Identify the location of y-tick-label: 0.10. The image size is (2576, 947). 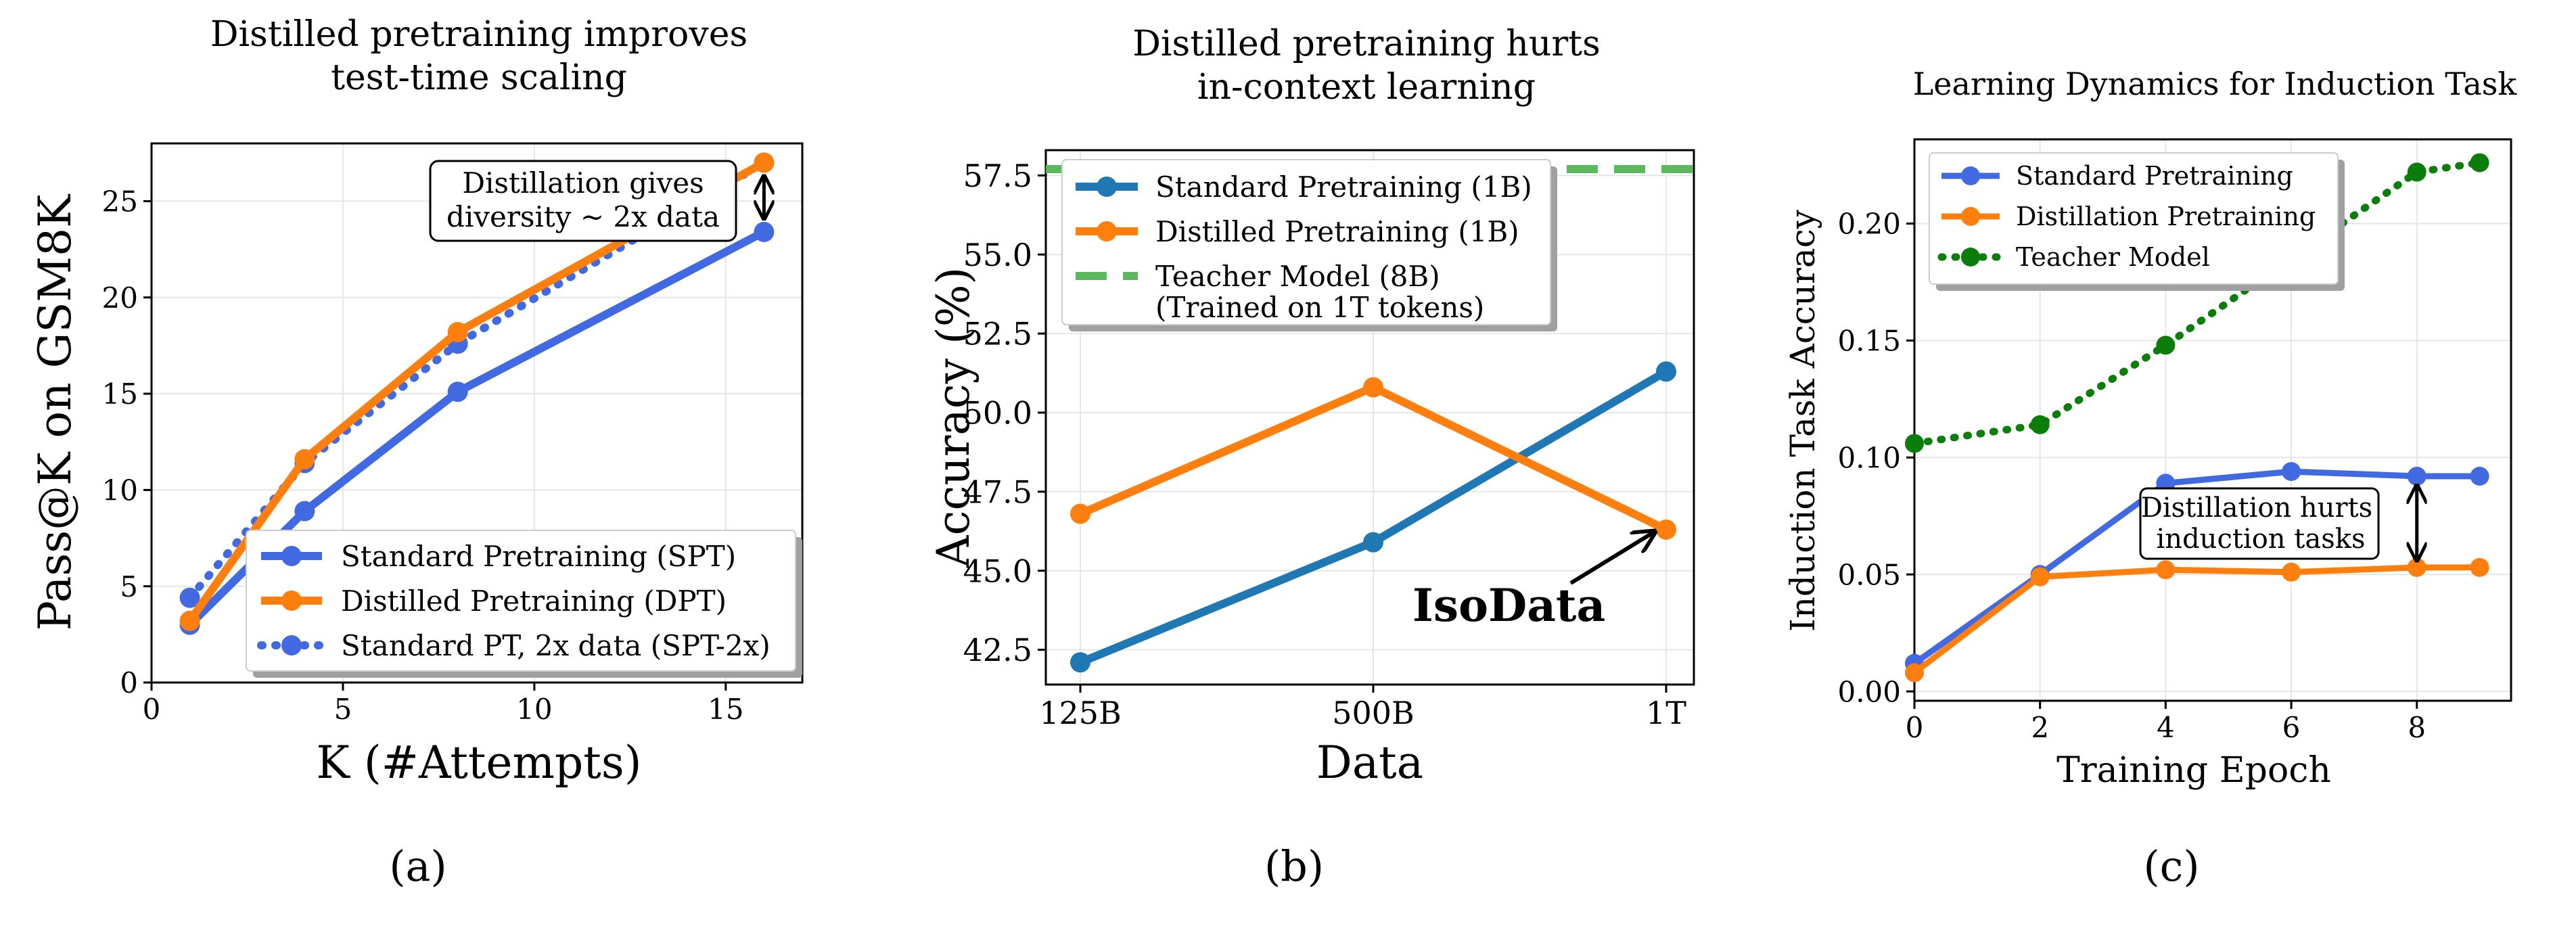
(1869, 457).